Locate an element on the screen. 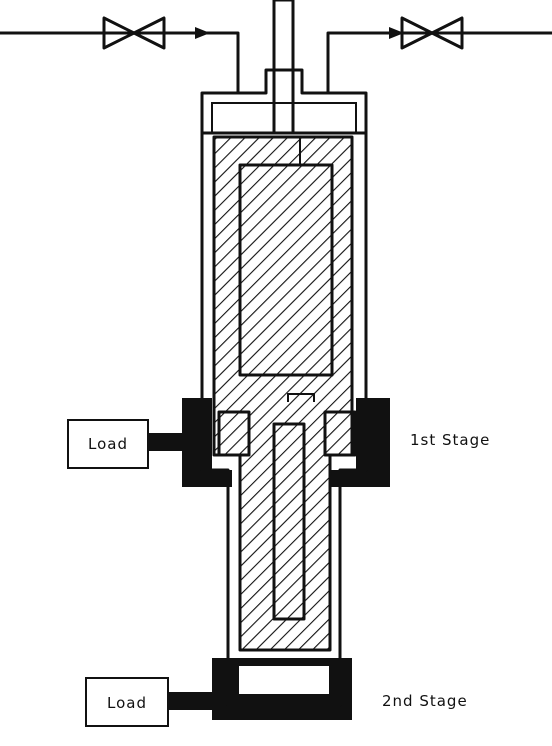 Image resolution: width=552 pixels, height=746 pixels. load-2-label: Load is located at coordinates (127, 703).